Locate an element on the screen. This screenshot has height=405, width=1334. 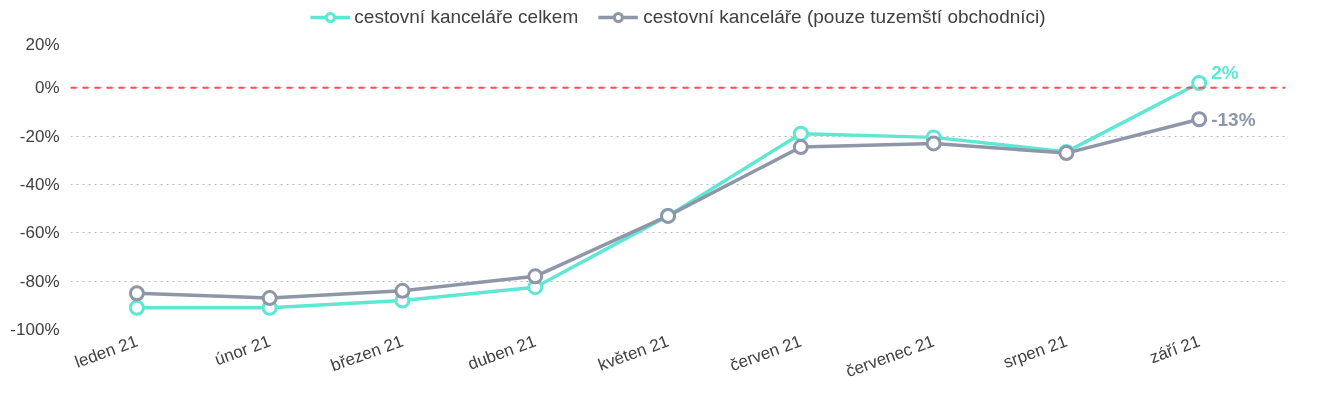
legend-label: cestovní kanceláře (pouze tuzemští obchodníci) is located at coordinates (844, 17).